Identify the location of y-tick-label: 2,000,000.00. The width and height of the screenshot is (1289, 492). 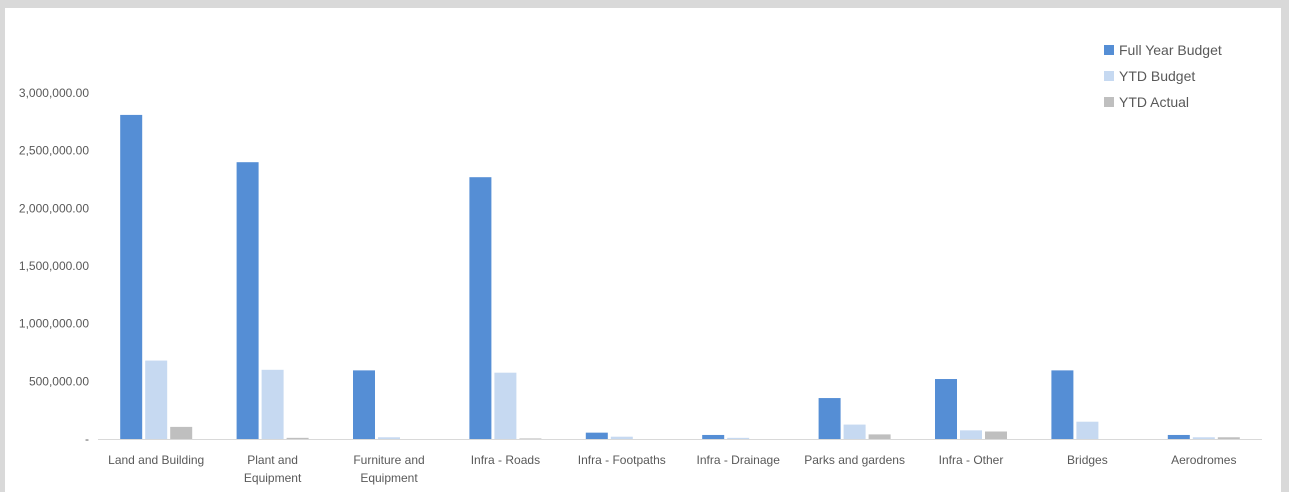
(54, 208).